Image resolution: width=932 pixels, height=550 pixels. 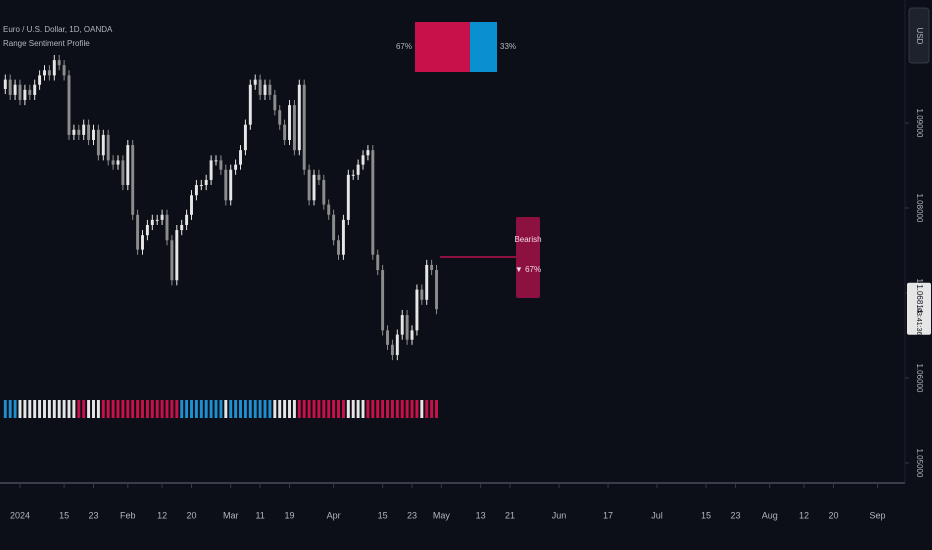 I want to click on x-tick-label: 20, so click(x=191, y=515).